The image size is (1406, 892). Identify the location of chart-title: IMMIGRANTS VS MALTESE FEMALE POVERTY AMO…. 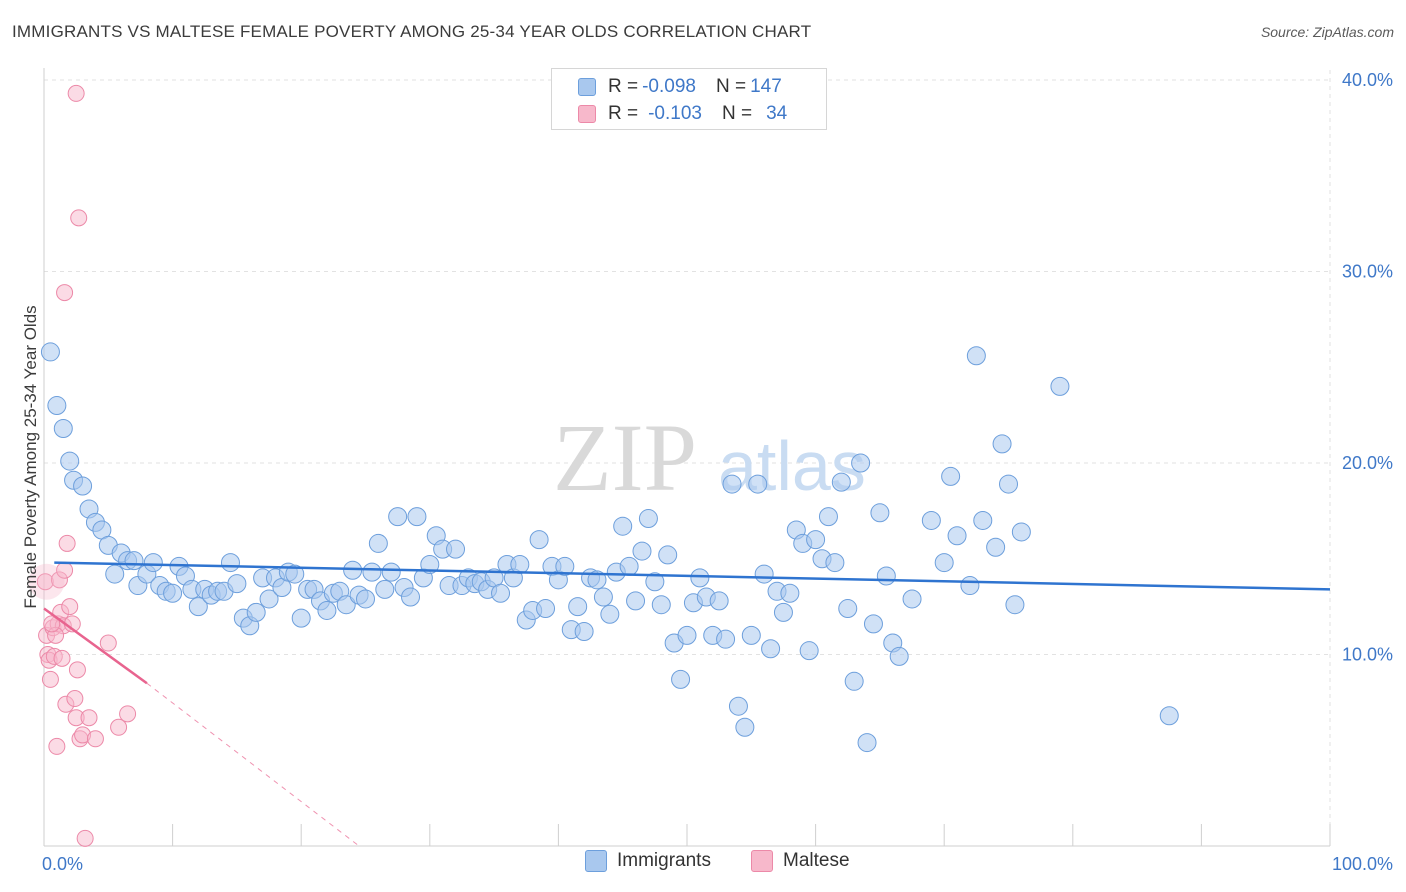
(412, 31).